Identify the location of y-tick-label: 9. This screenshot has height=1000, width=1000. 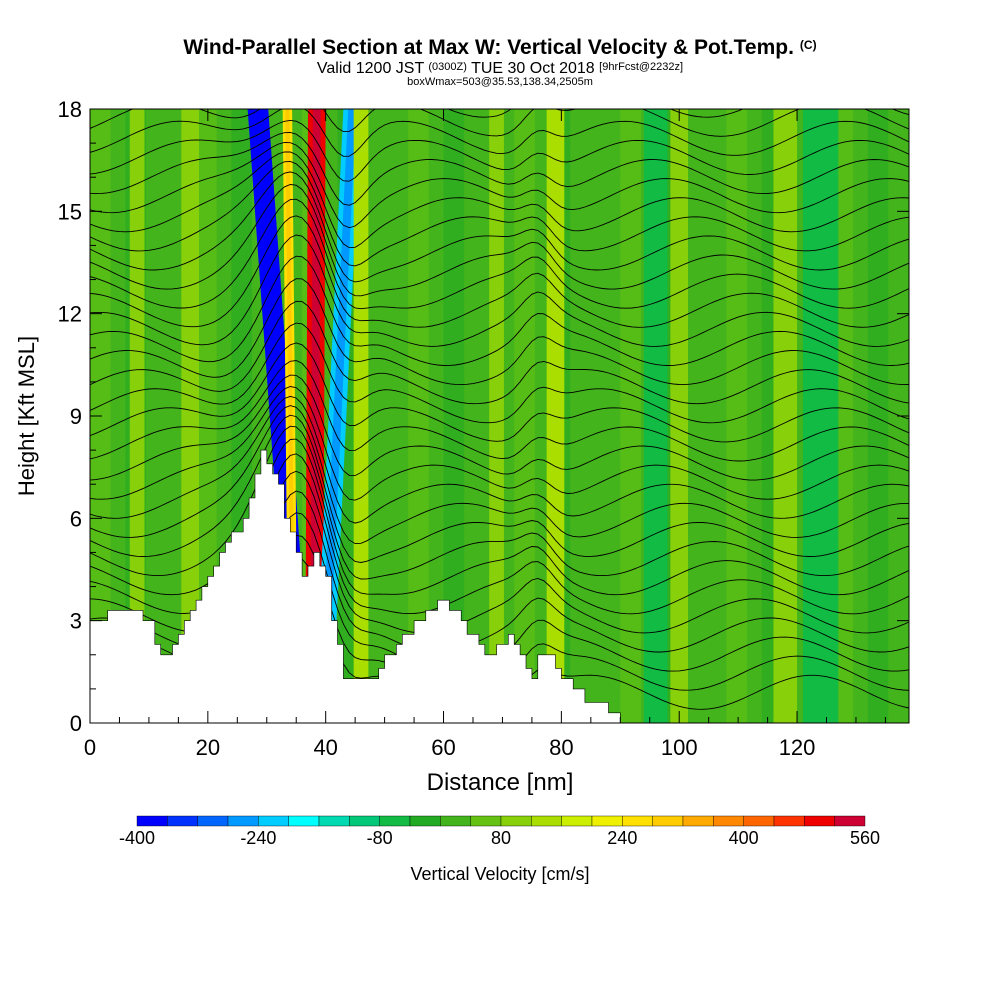
(76, 416).